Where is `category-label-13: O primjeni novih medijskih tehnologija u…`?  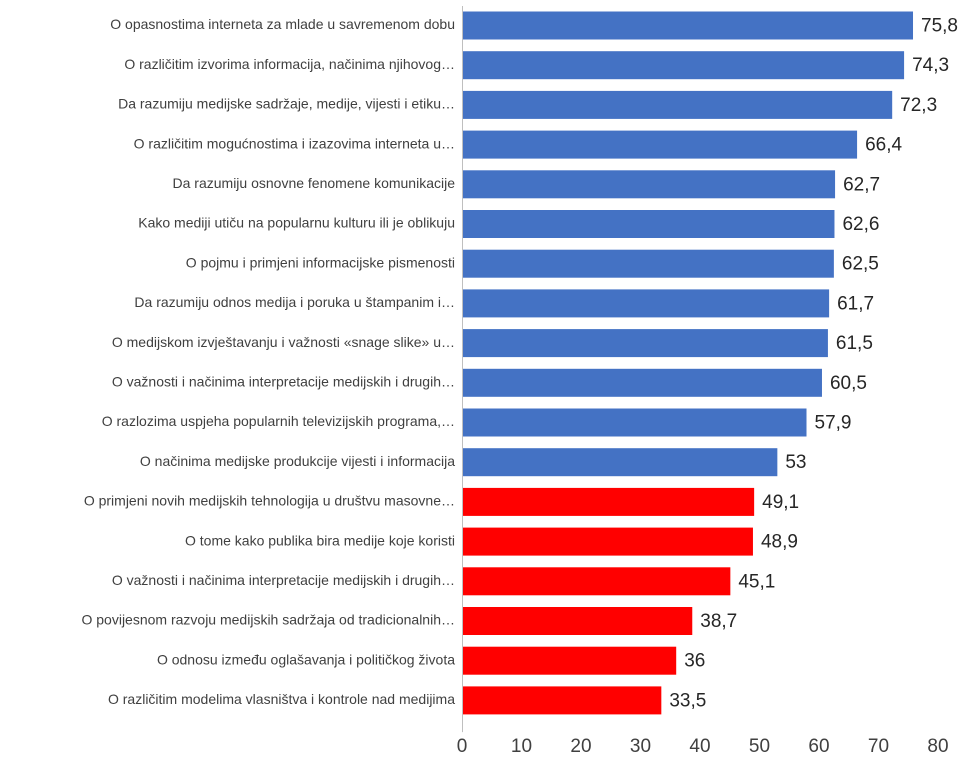 category-label-13: O primjeni novih medijskih tehnologija u… is located at coordinates (269, 501).